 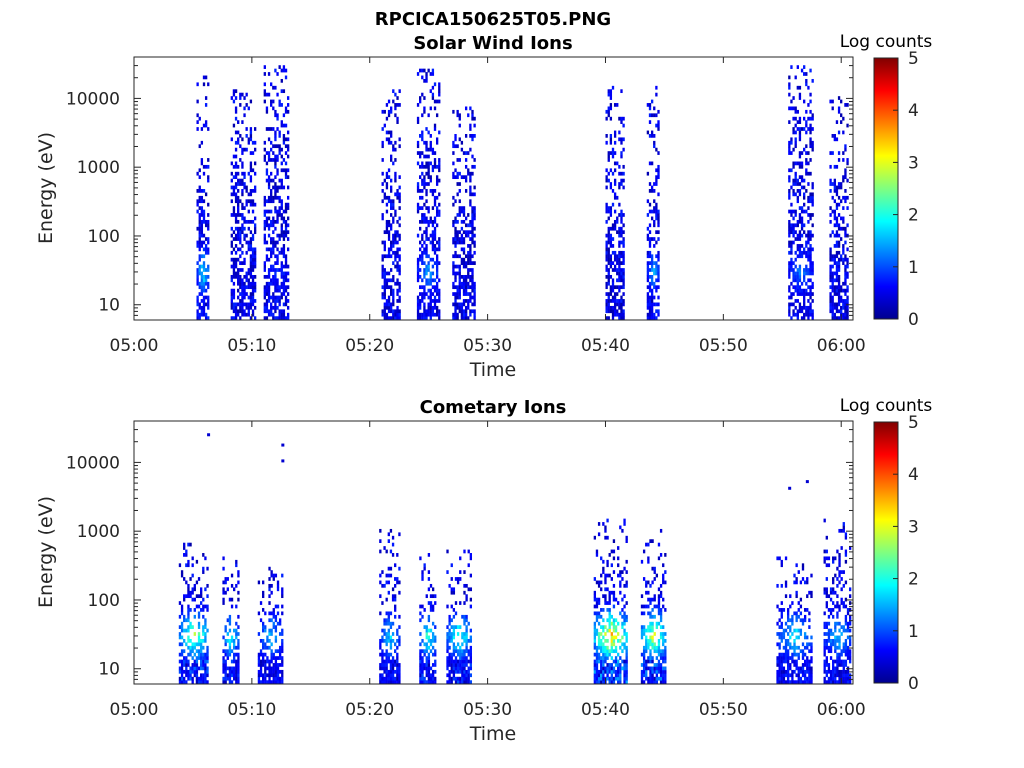 I want to click on figure-file-title: RPCICA150625T05.PNG, so click(x=493, y=19).